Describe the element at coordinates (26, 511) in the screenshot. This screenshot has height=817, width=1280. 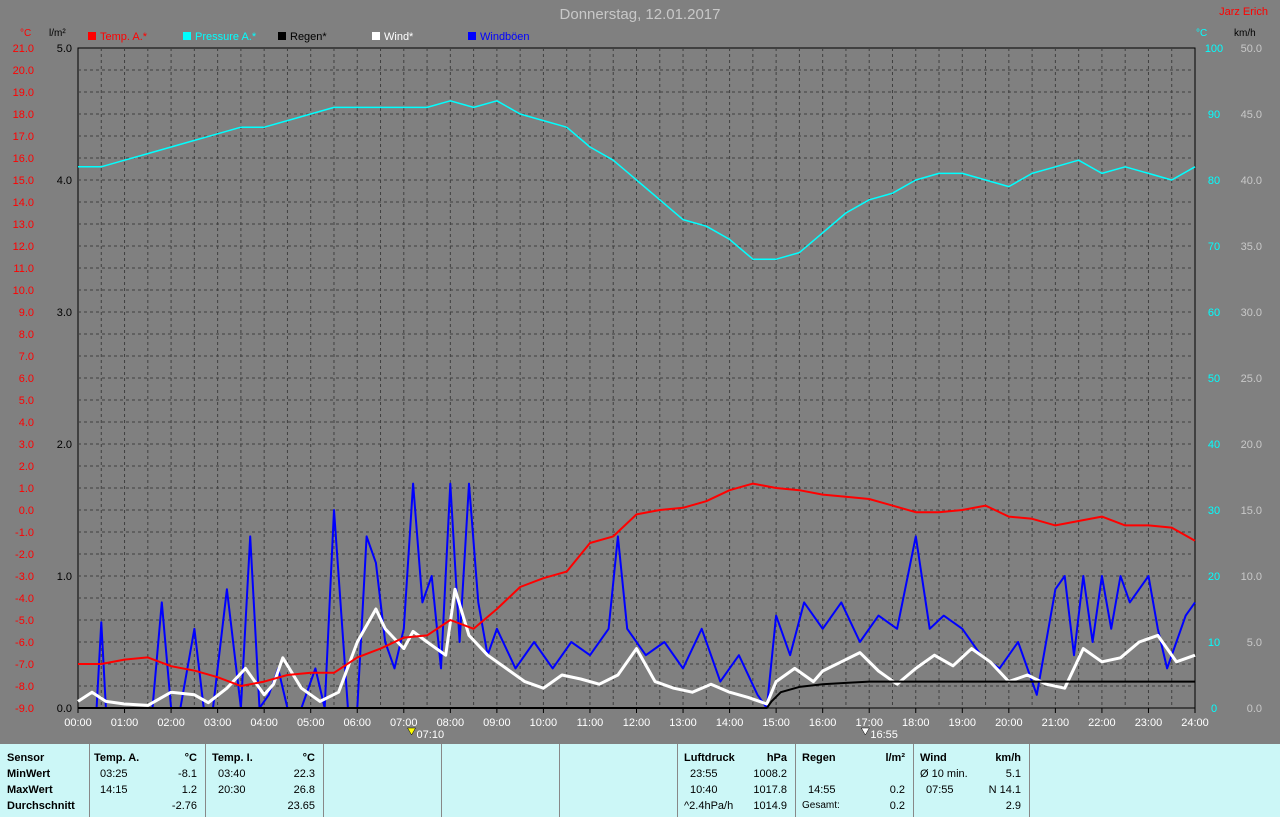
I see `temp-tick-label: 0.0` at that location.